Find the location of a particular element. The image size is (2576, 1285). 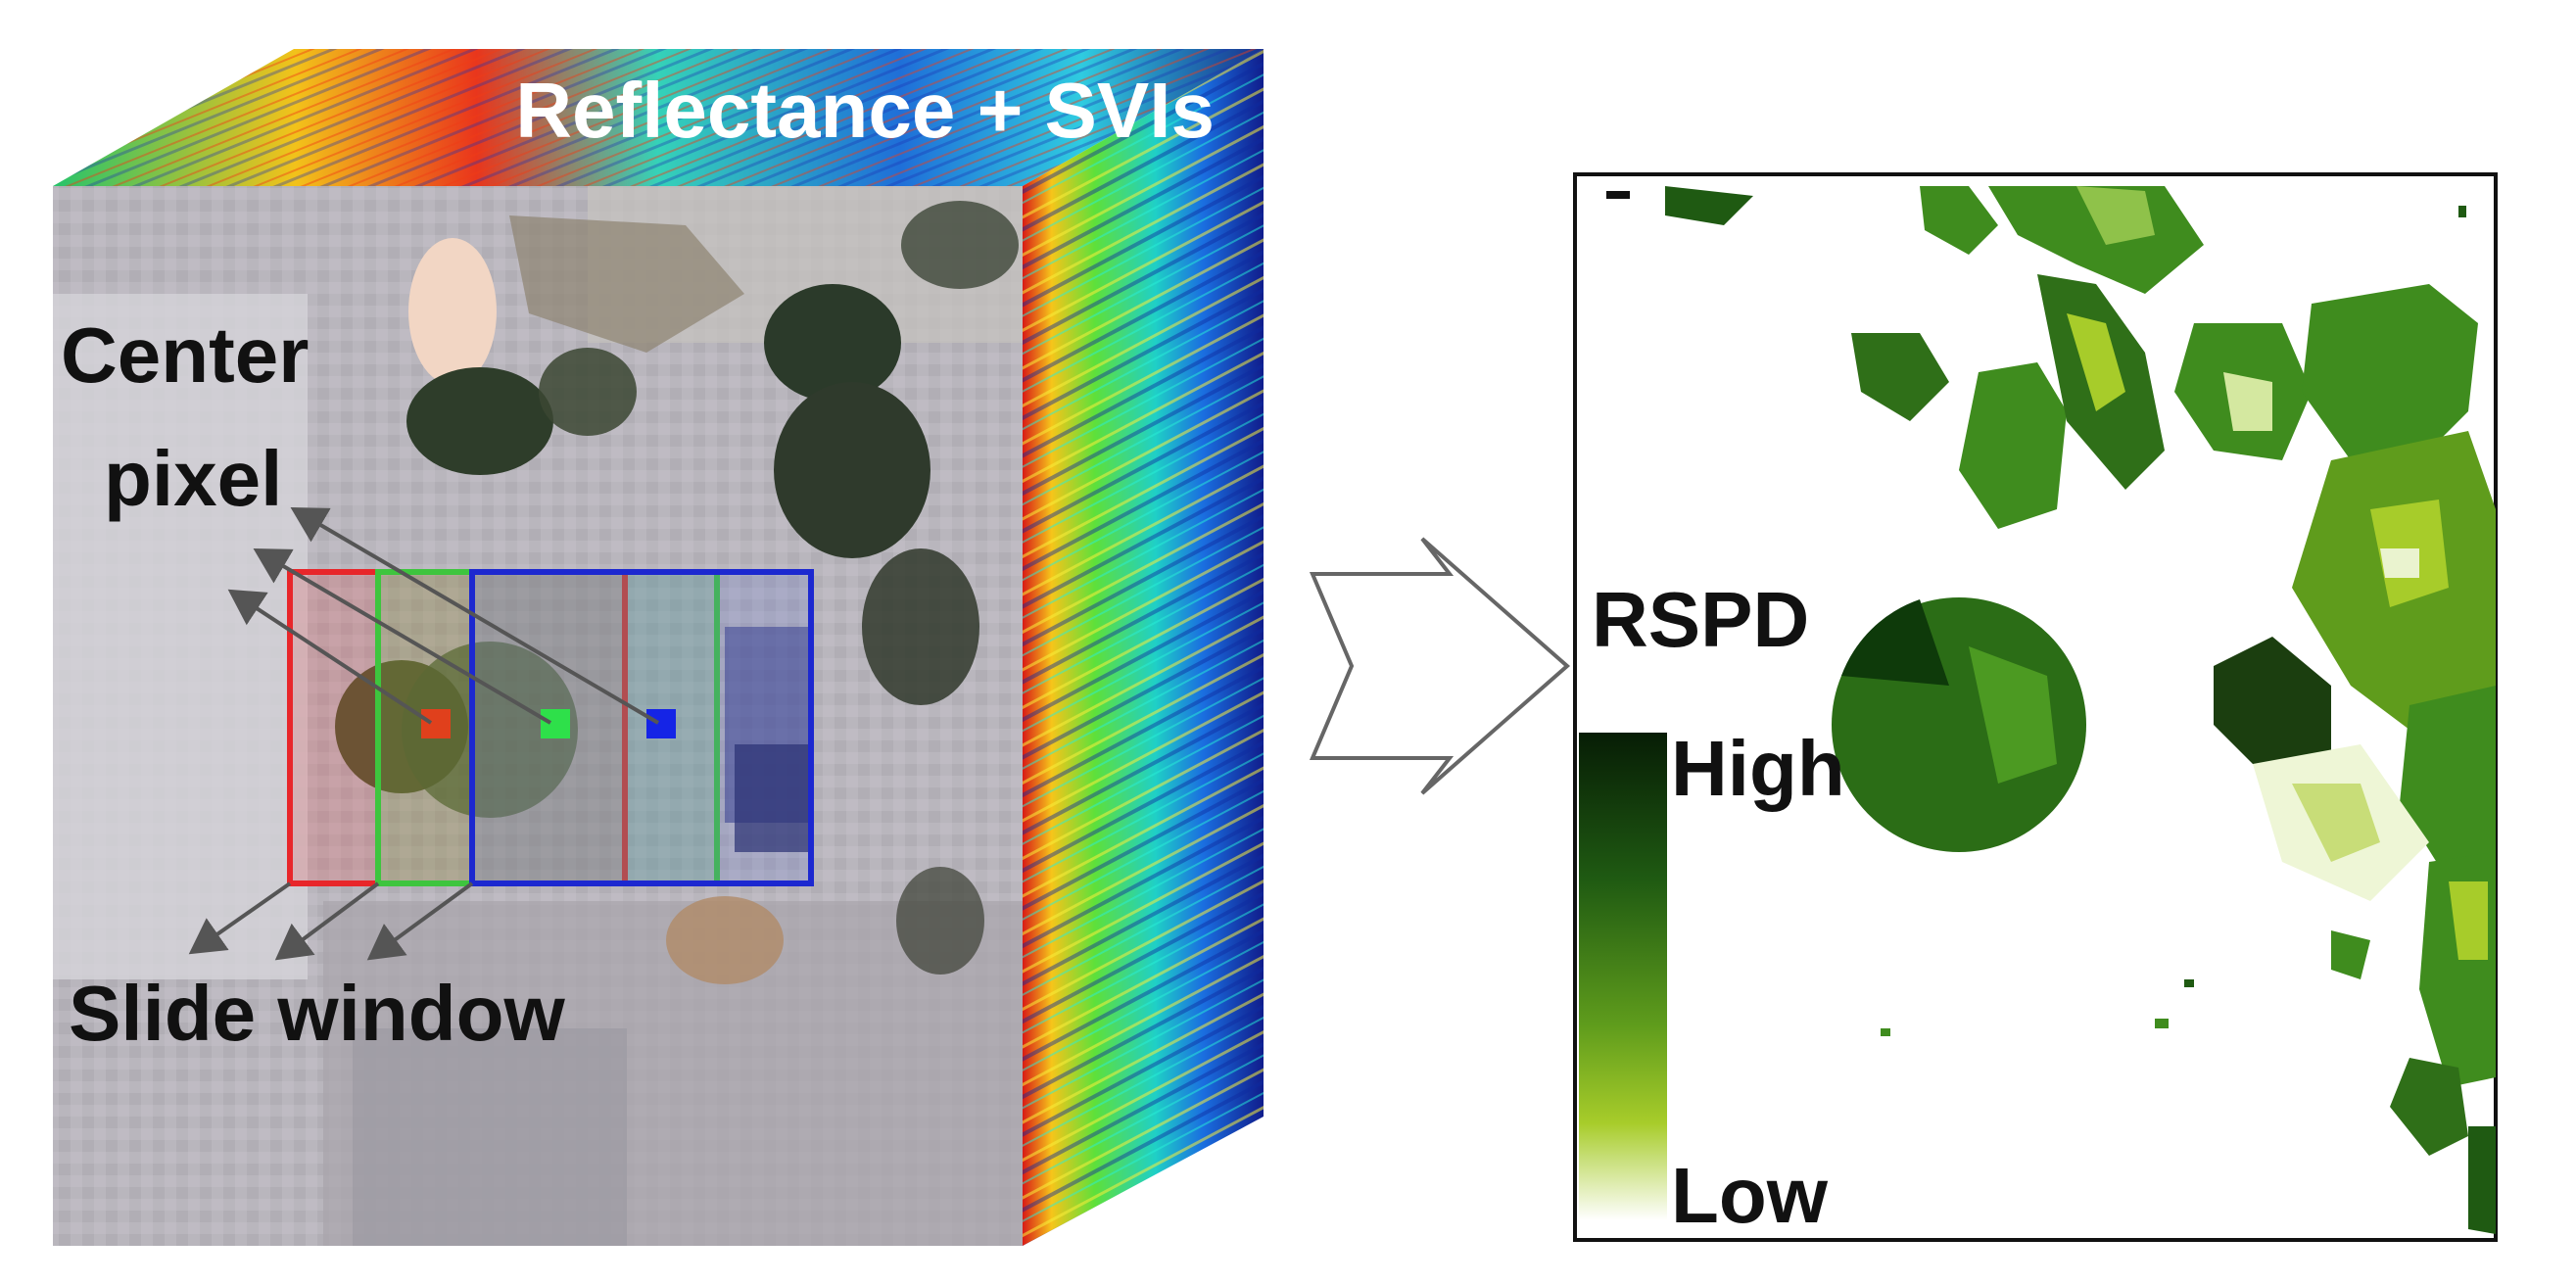

center-pixel-arrows is located at coordinates (443, 615).